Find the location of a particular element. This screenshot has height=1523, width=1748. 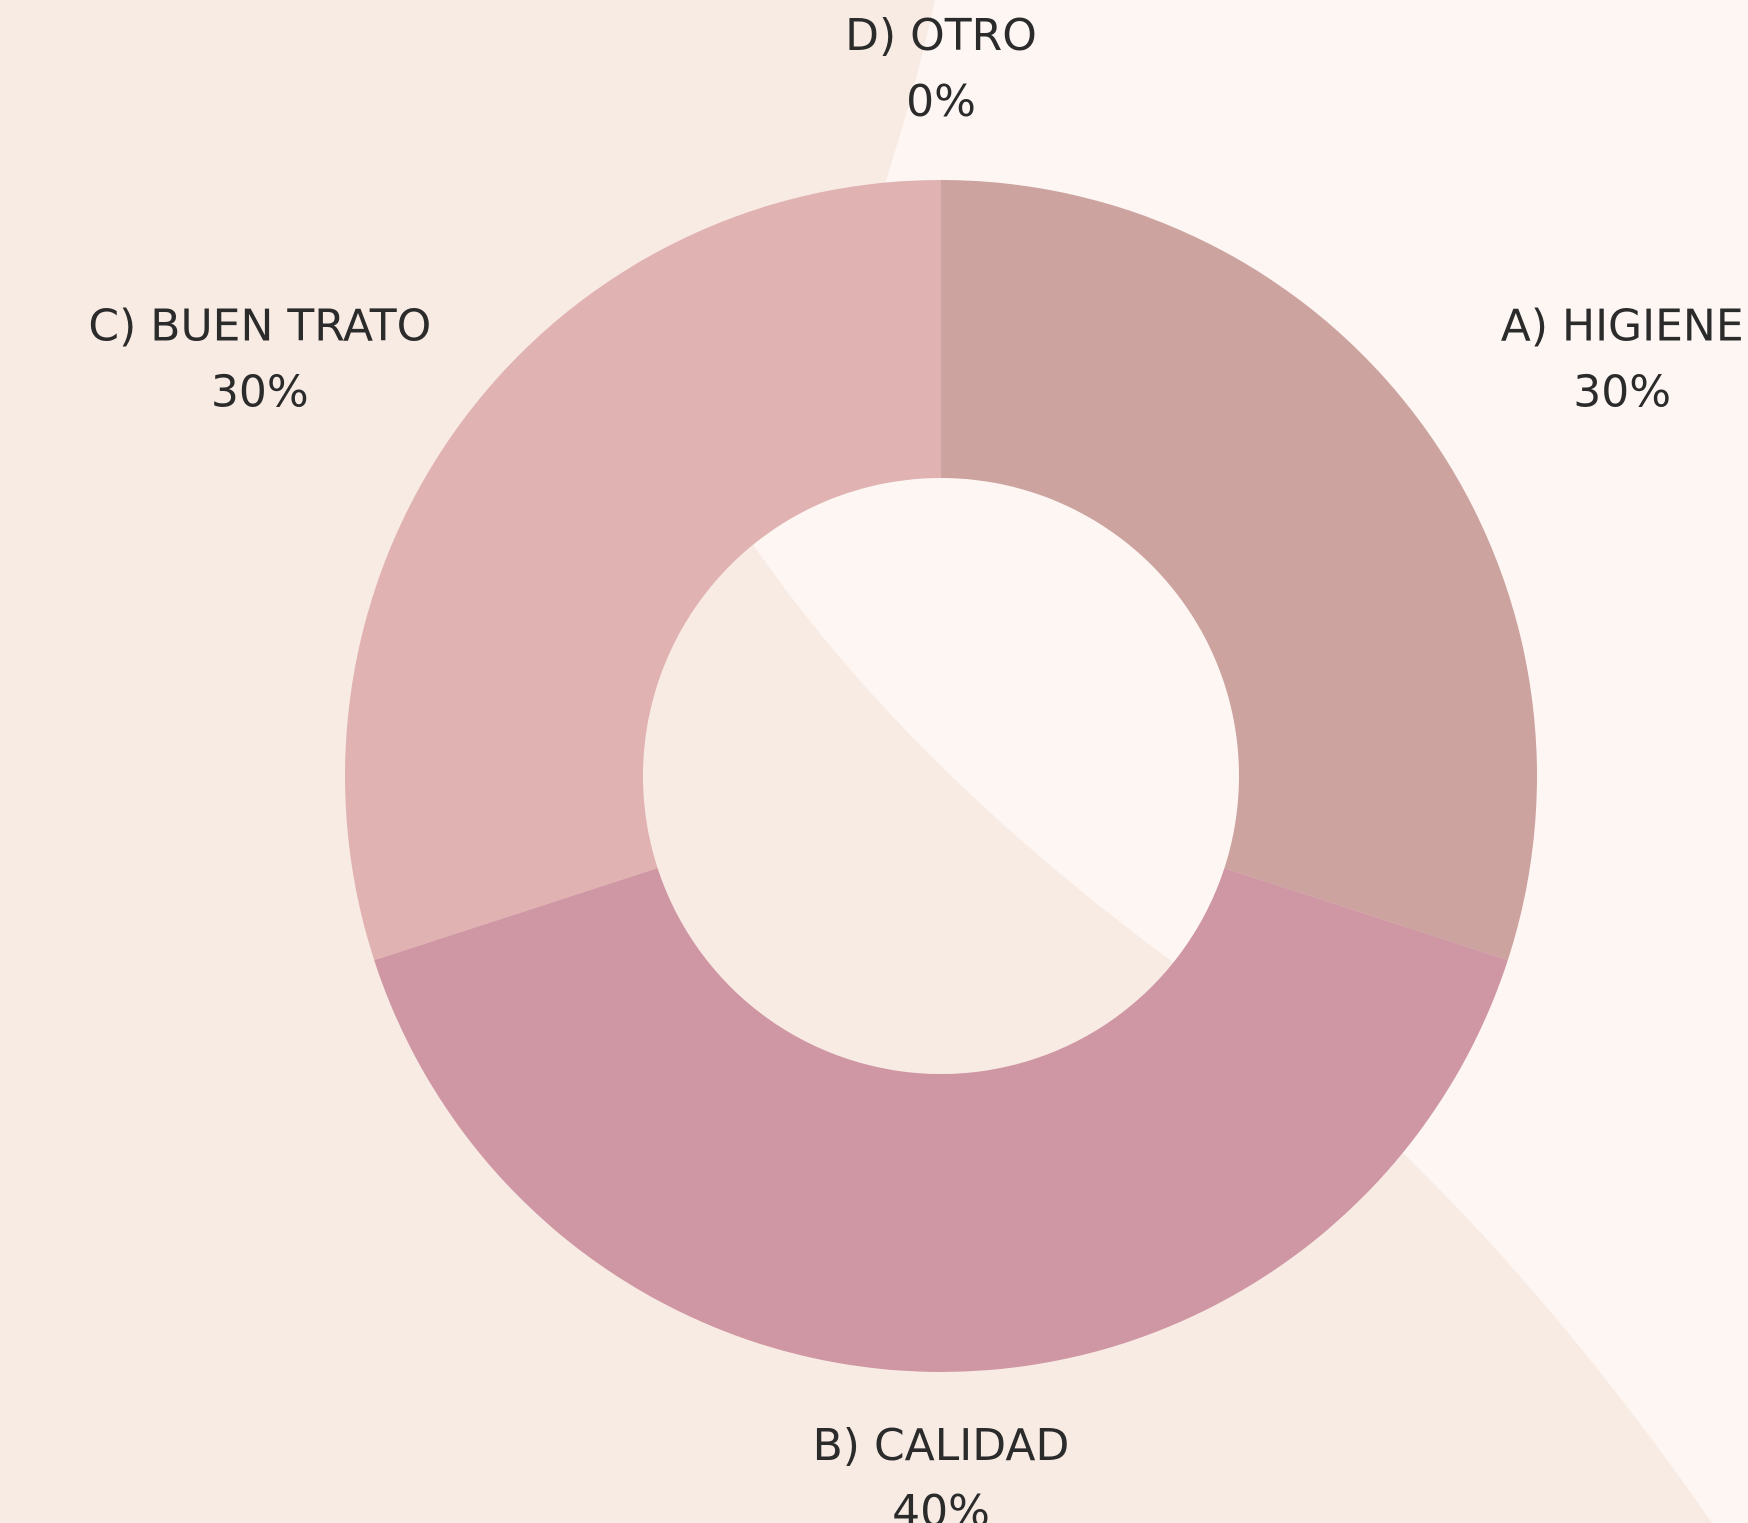

slice-label: B) CALIDAD is located at coordinates (941, 1445).